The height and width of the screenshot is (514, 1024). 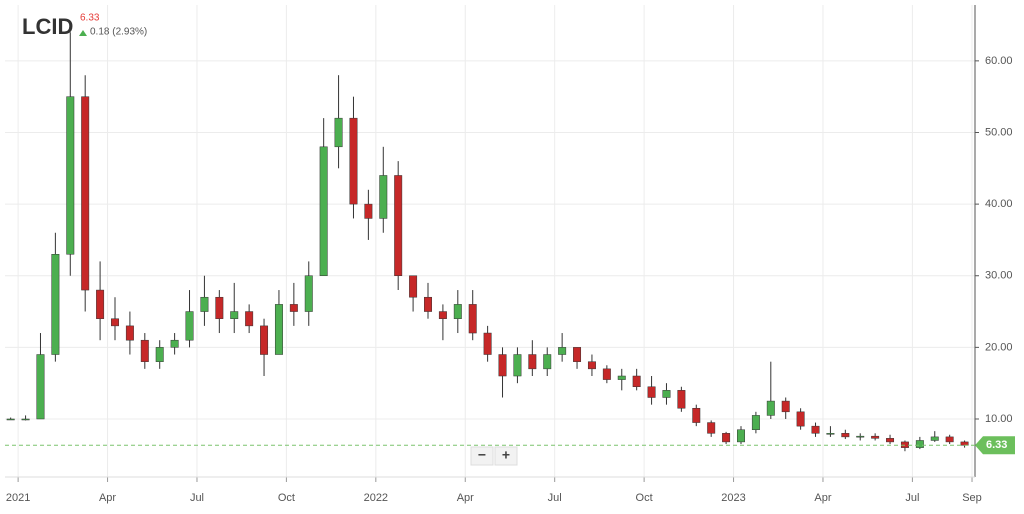 I want to click on y-tick-label: 60.00, so click(x=999, y=61).